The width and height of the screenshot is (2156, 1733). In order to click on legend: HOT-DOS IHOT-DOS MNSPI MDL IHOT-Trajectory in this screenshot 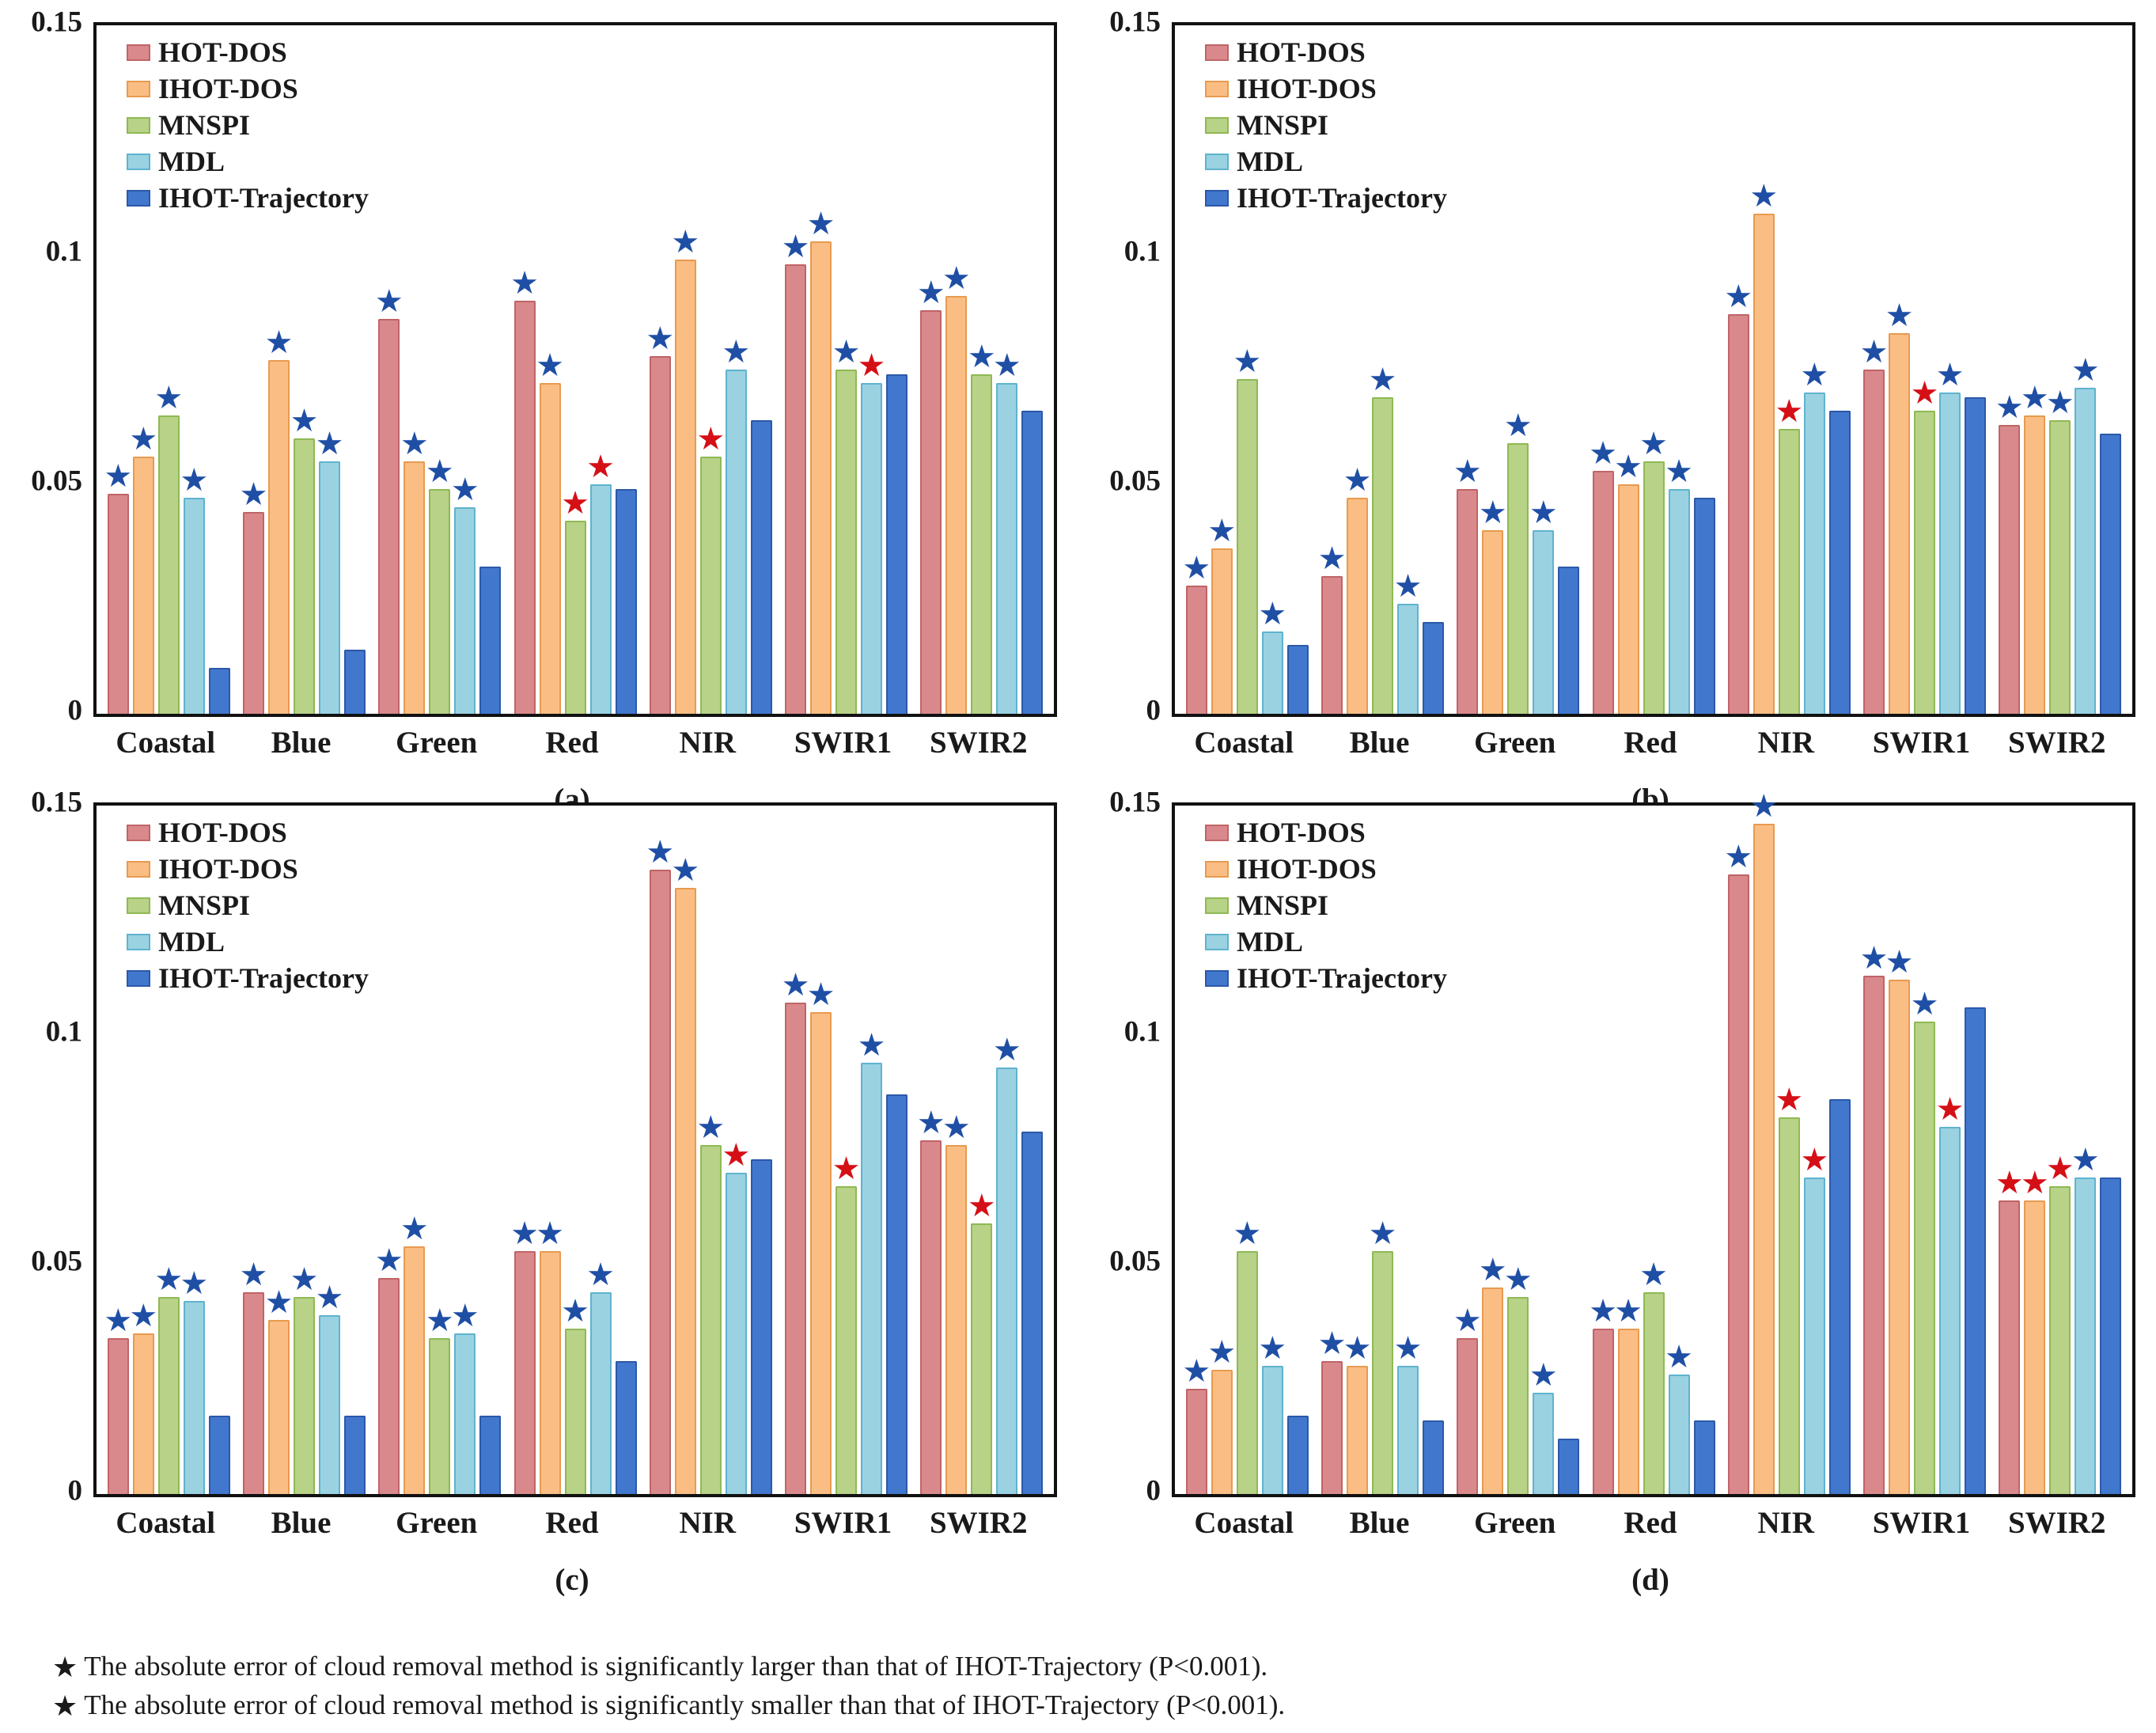, I will do `click(248, 905)`.